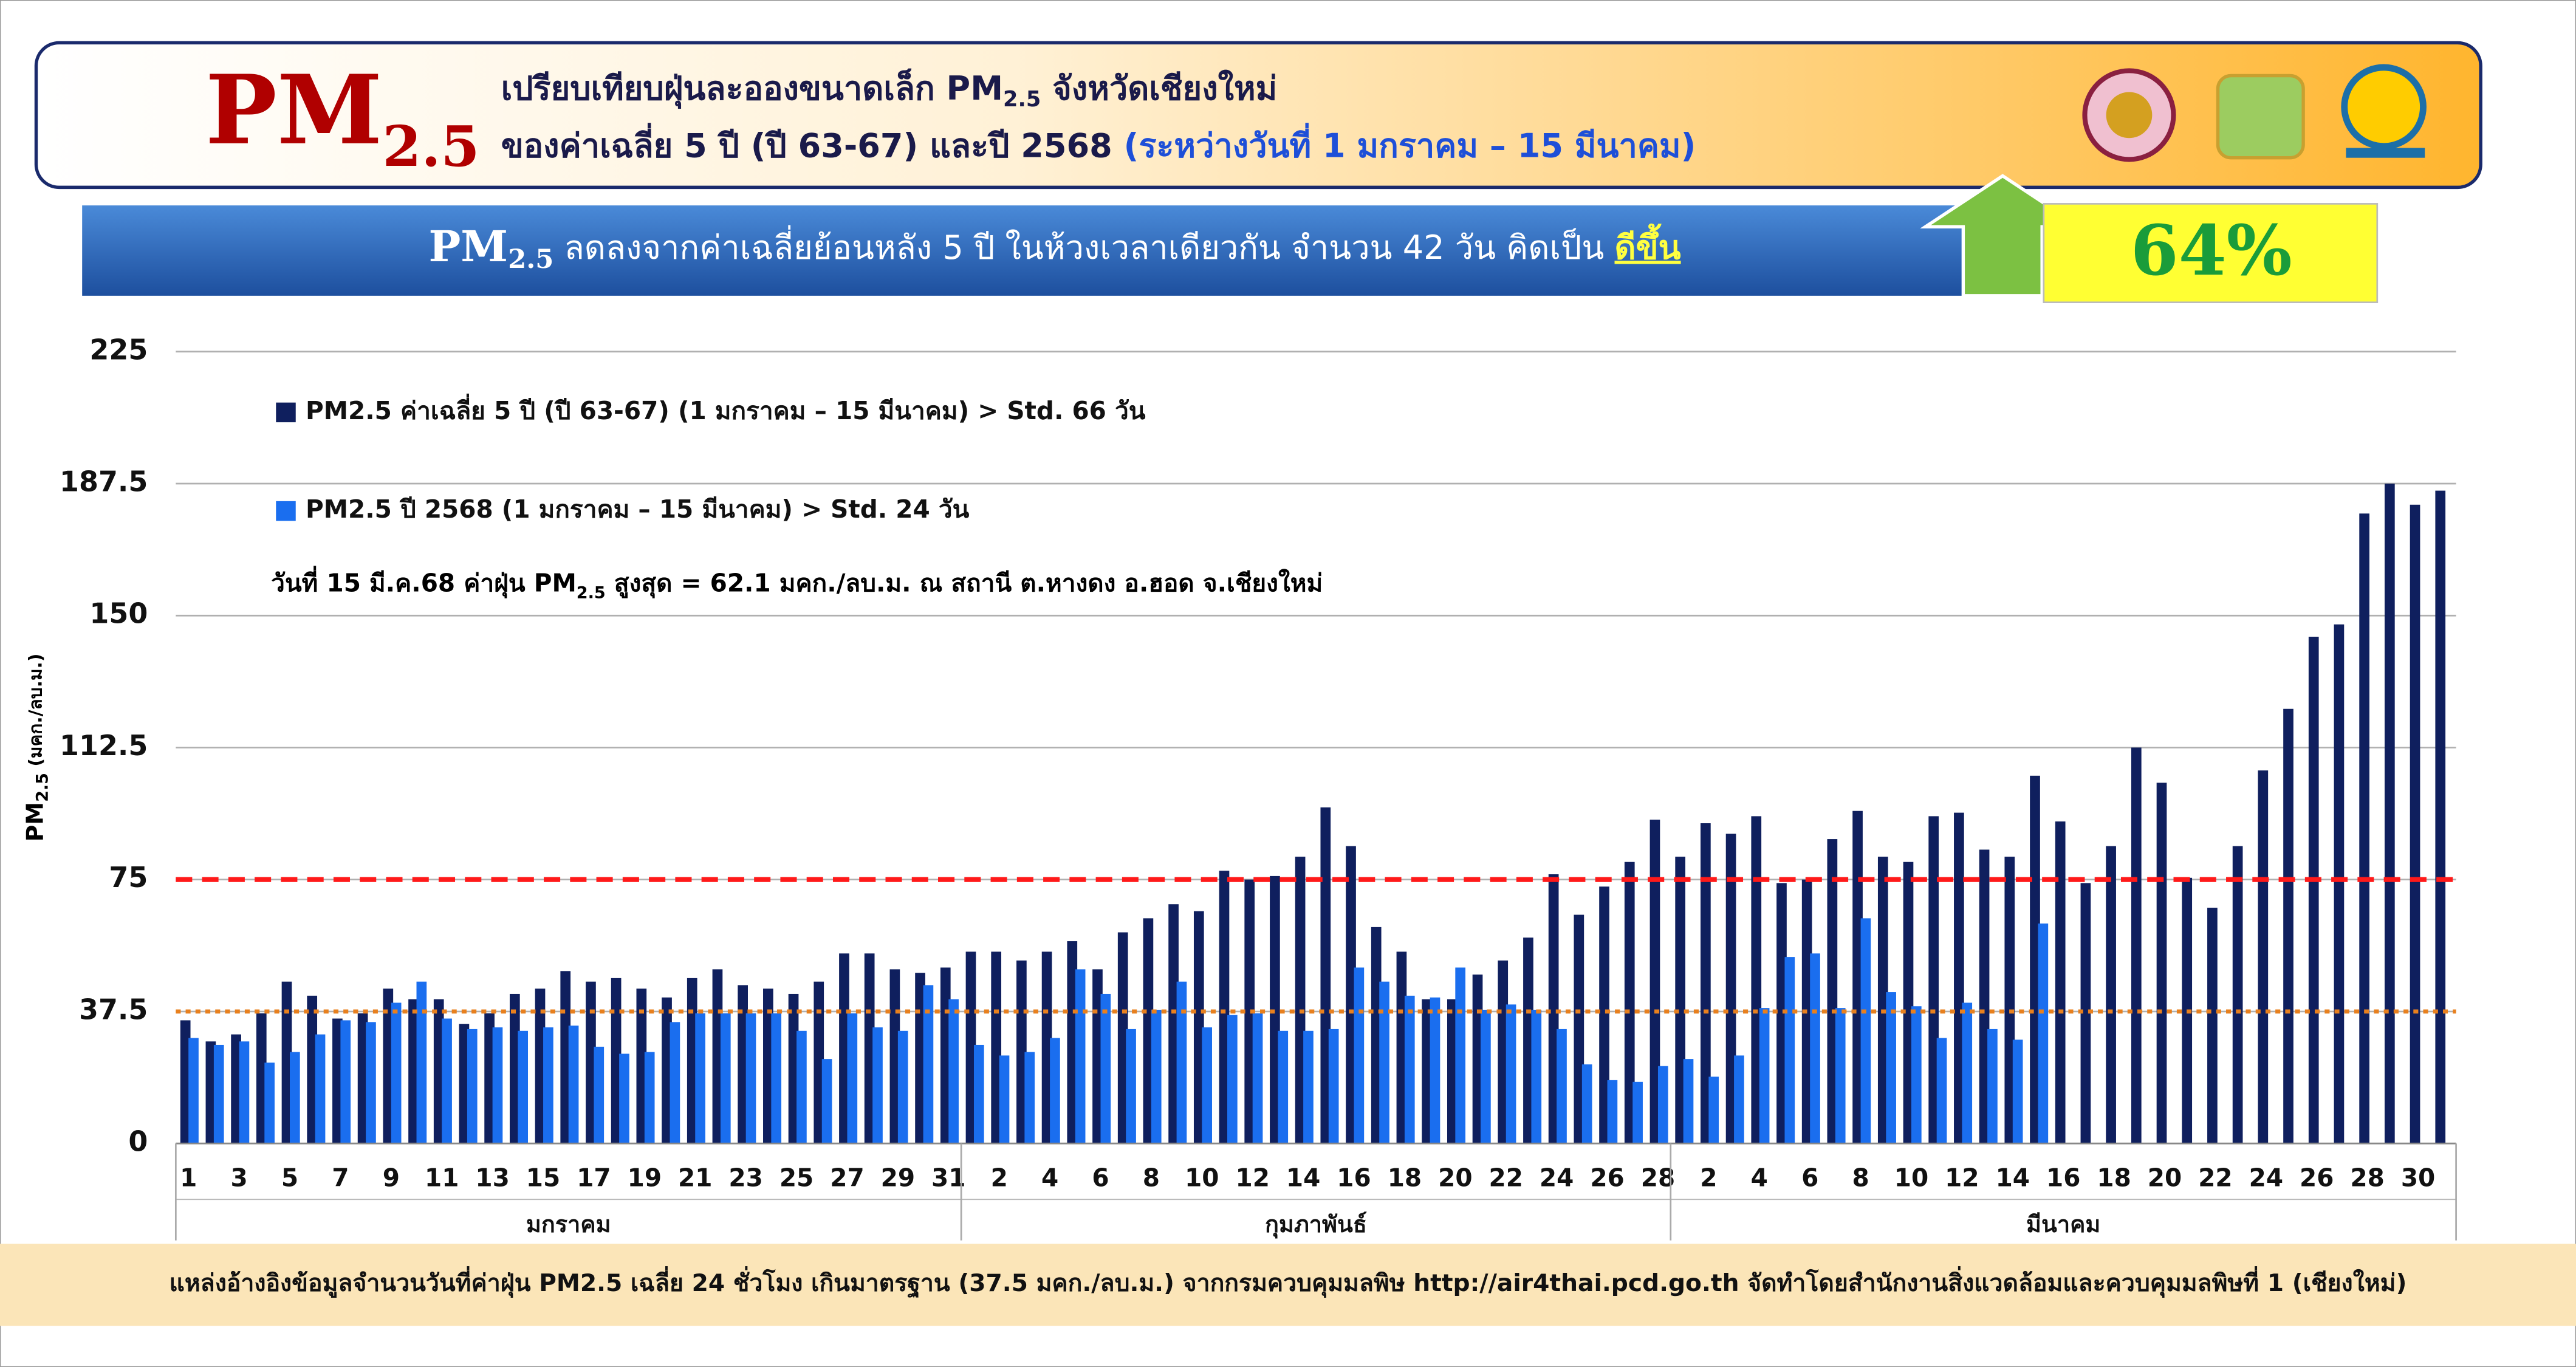  Describe the element at coordinates (1809, 1178) in the screenshot. I see `x-tick-label: 6` at that location.